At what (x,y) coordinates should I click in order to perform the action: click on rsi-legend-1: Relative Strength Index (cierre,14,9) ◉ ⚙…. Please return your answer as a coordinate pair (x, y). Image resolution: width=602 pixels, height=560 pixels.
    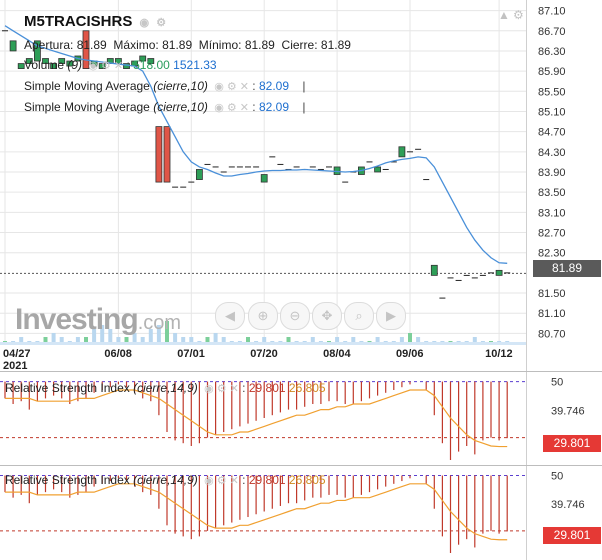
    Looking at the image, I should click on (165, 388).